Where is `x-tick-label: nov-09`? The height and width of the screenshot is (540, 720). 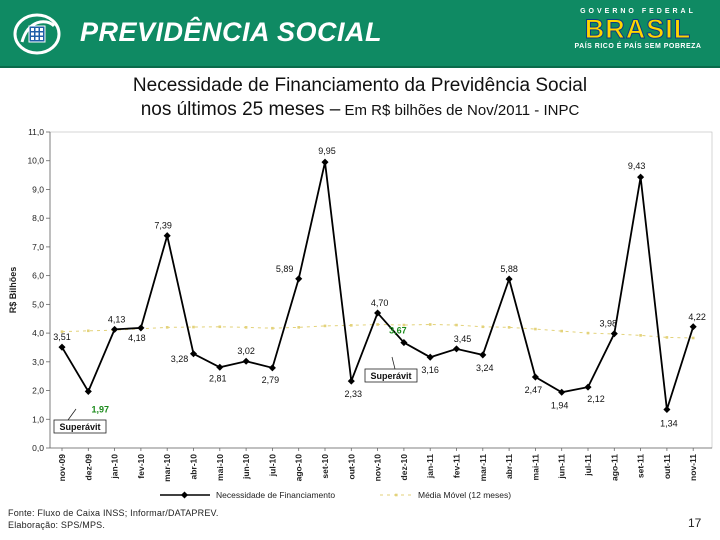 x-tick-label: nov-09 is located at coordinates (62, 468).